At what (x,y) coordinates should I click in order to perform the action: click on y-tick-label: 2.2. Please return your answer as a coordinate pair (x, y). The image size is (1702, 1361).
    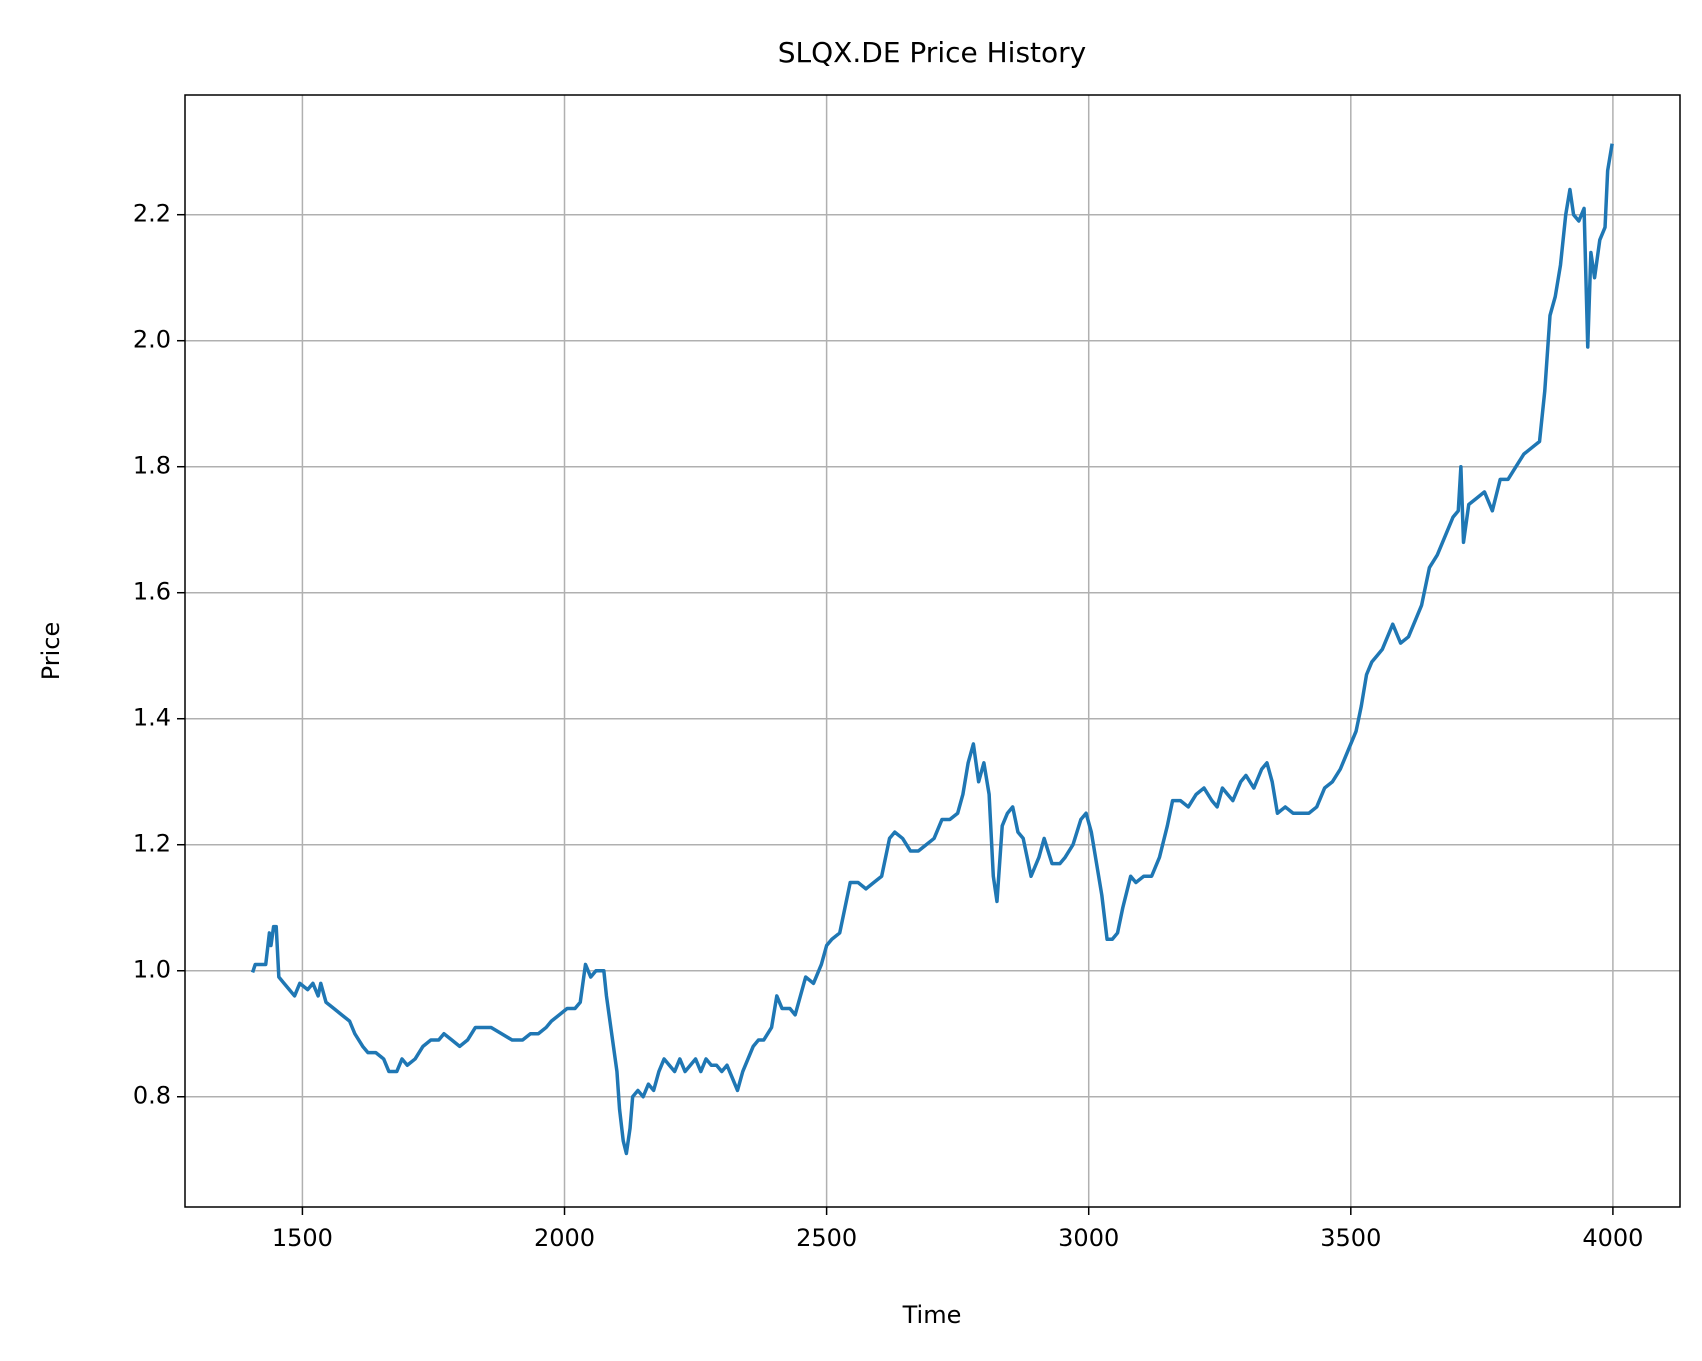
    Looking at the image, I should click on (152, 214).